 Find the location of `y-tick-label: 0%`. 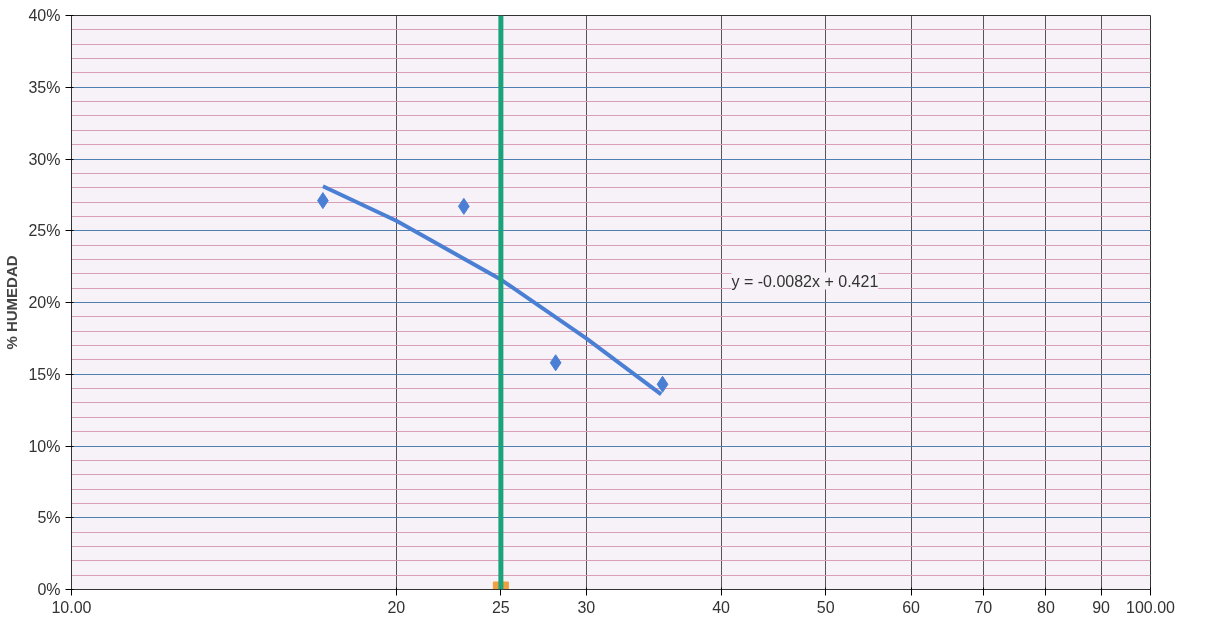

y-tick-label: 0% is located at coordinates (49, 589).